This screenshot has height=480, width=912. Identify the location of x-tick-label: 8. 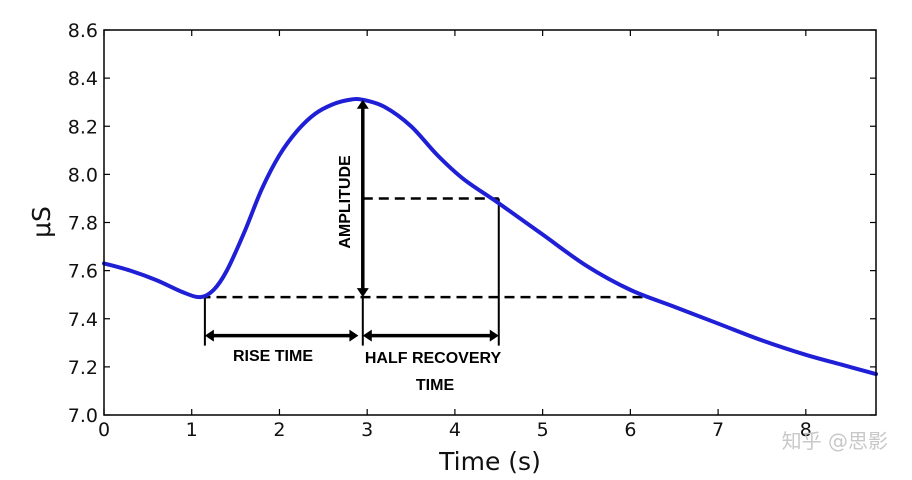
(806, 430).